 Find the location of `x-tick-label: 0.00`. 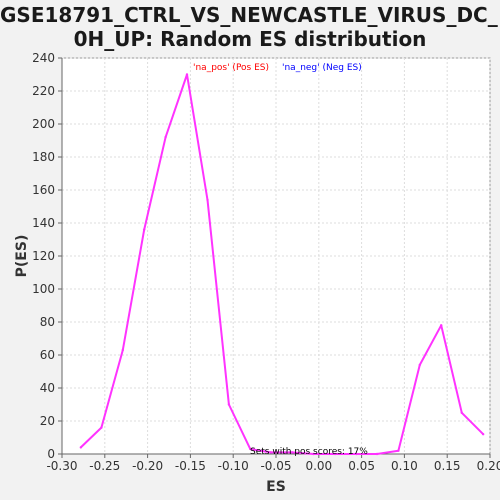

x-tick-label: 0.00 is located at coordinates (318, 466).